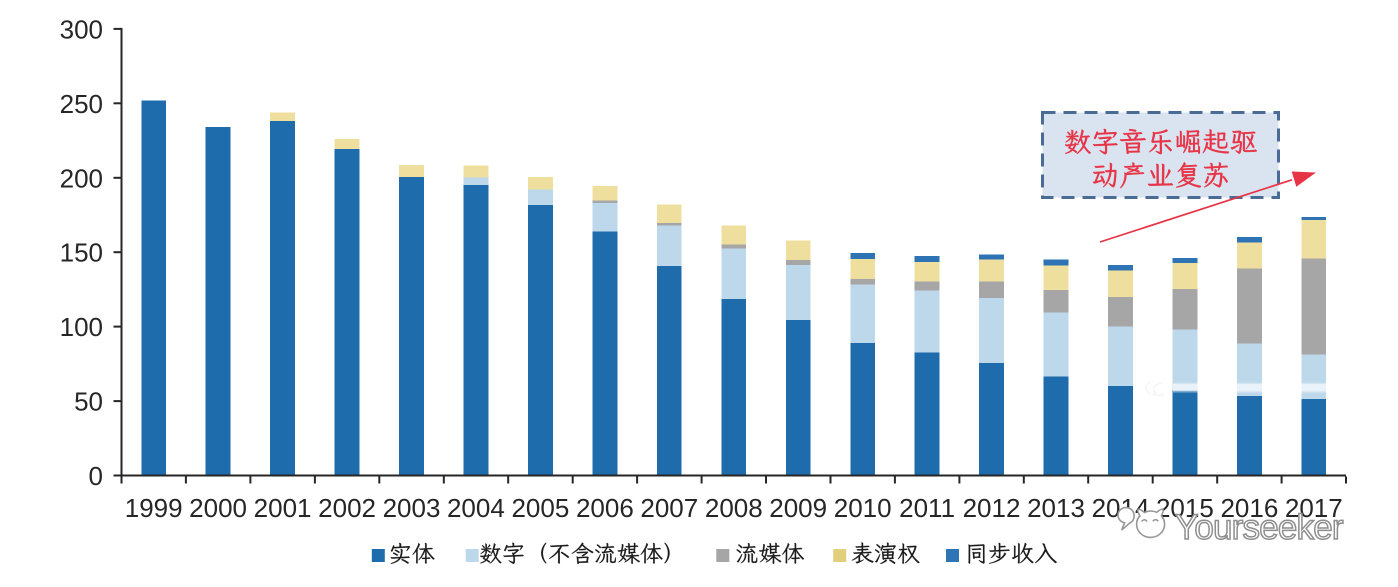 Image resolution: width=1398 pixels, height=587 pixels. Describe the element at coordinates (81, 29) in the screenshot. I see `svg-text: 300` at that location.